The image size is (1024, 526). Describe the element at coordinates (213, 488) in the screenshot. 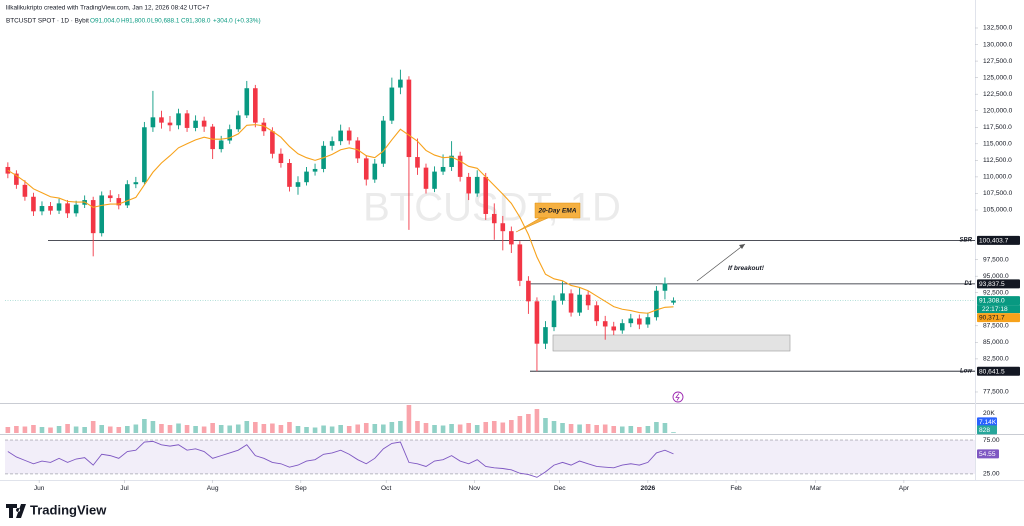

I see `x-tick-label: Aug` at that location.